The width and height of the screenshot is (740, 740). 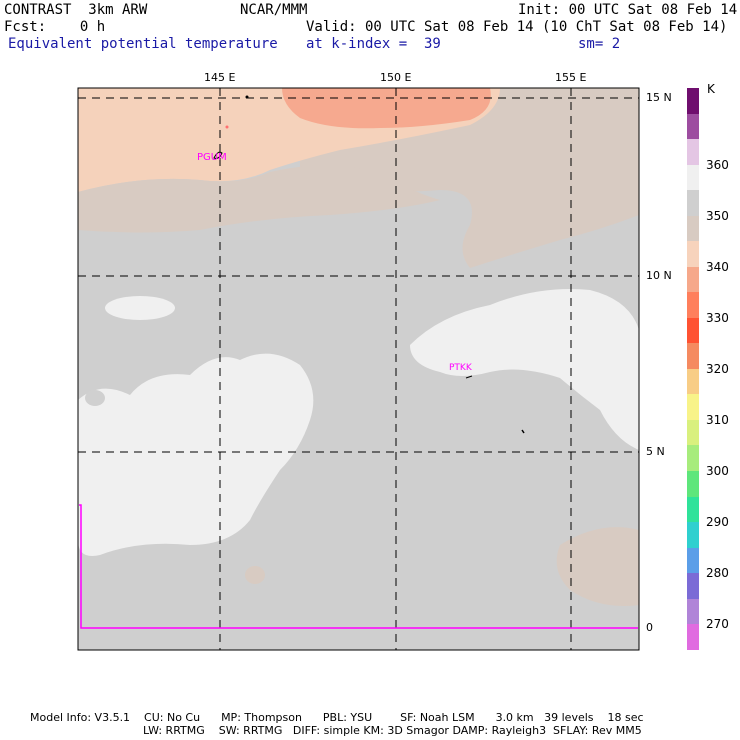 What do you see at coordinates (274, 10) in the screenshot?
I see `organization-label: NCAR/MMM` at bounding box center [274, 10].